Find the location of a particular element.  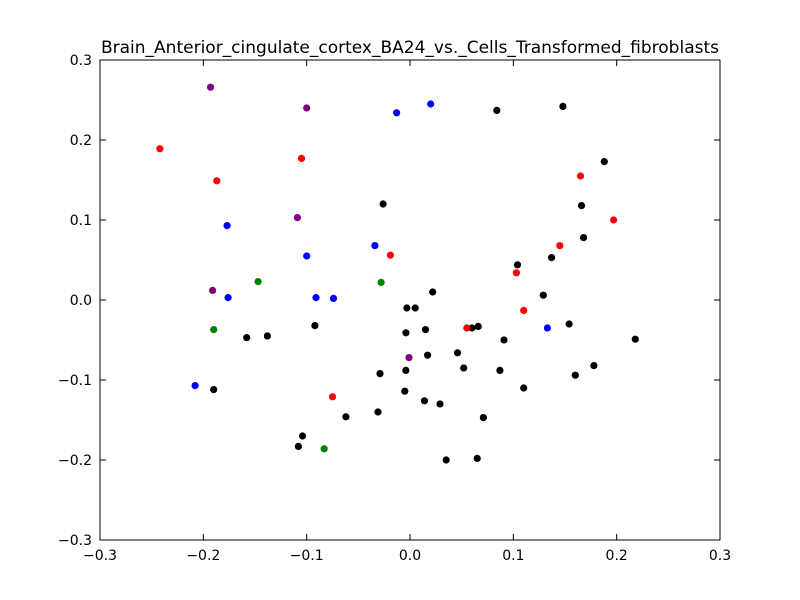

y-tick-label: 0.0 is located at coordinates (81, 301).